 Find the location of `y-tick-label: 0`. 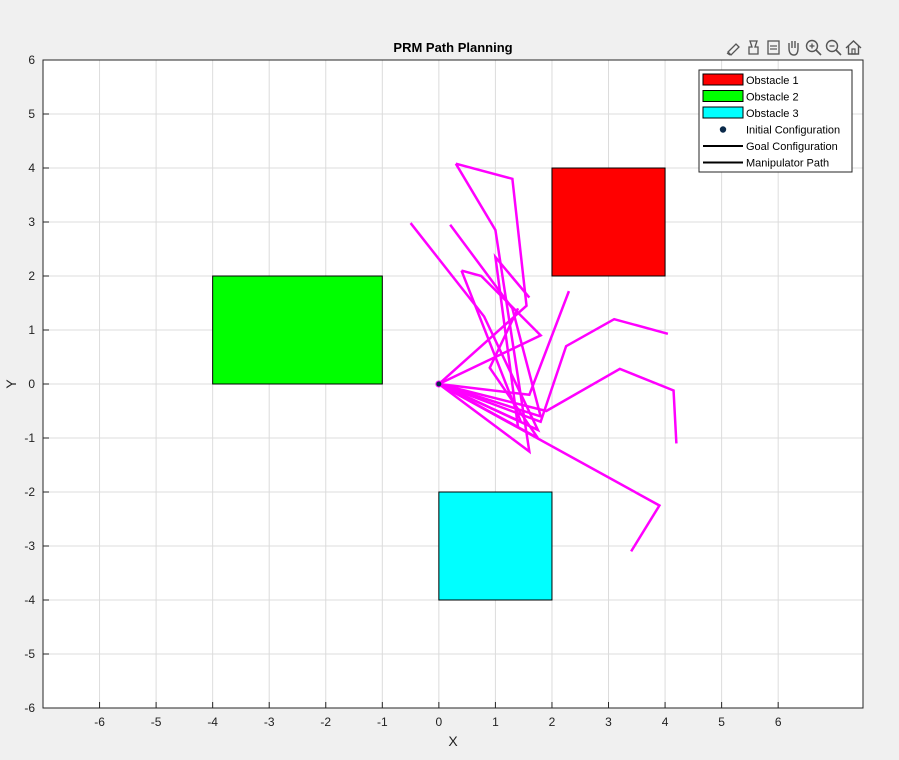

y-tick-label: 0 is located at coordinates (31, 384).